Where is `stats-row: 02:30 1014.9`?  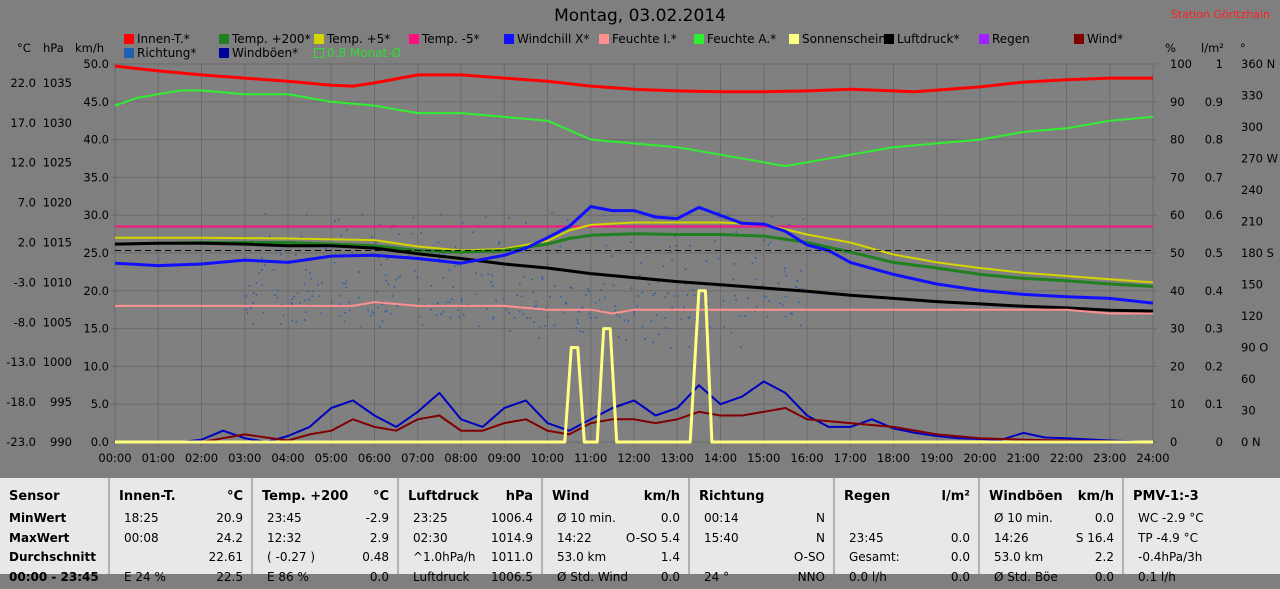
stats-row: 02:30 1014.9 is located at coordinates (470, 540).